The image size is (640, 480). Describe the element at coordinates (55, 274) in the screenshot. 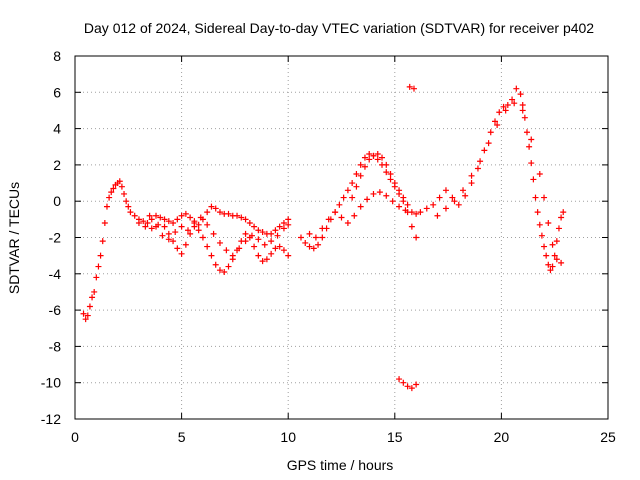

I see `y-tick-label: -4` at that location.